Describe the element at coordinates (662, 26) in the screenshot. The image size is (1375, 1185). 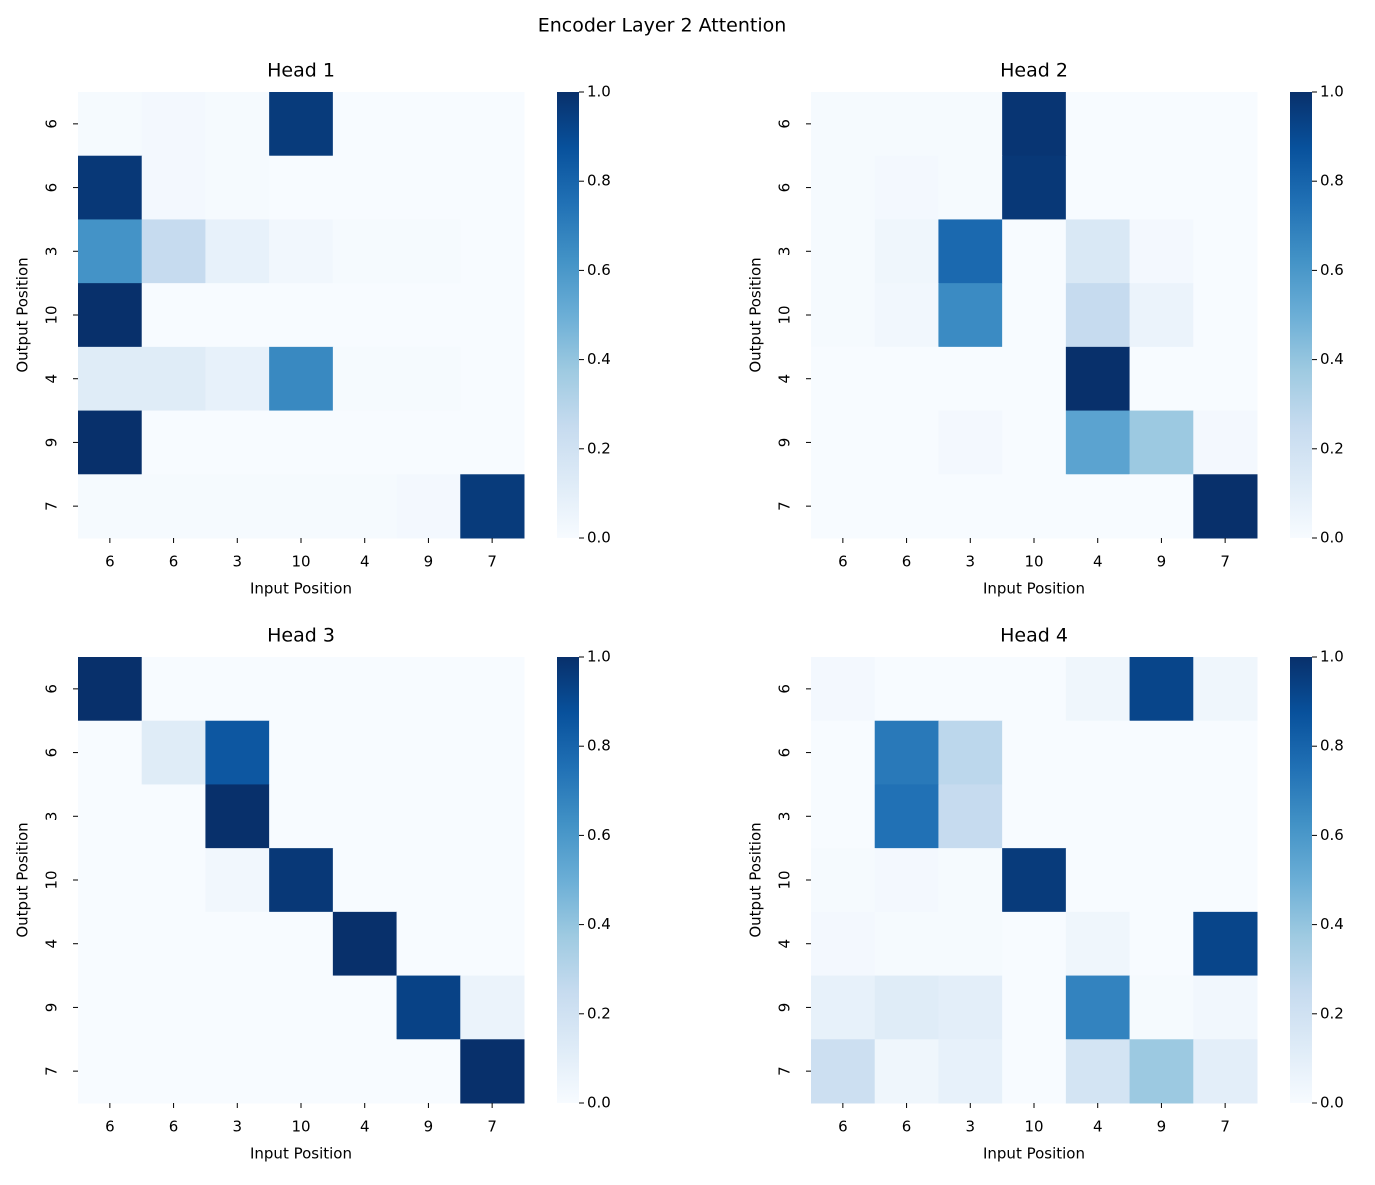
I see `figure-title: Encoder Layer 2 Attention` at that location.